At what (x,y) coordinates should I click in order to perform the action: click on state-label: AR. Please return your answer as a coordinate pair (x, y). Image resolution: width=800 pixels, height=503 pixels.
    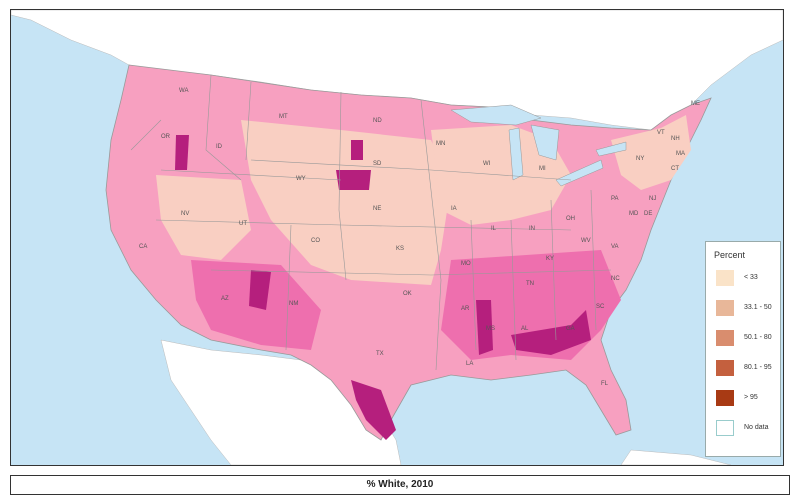
    Looking at the image, I should click on (465, 309).